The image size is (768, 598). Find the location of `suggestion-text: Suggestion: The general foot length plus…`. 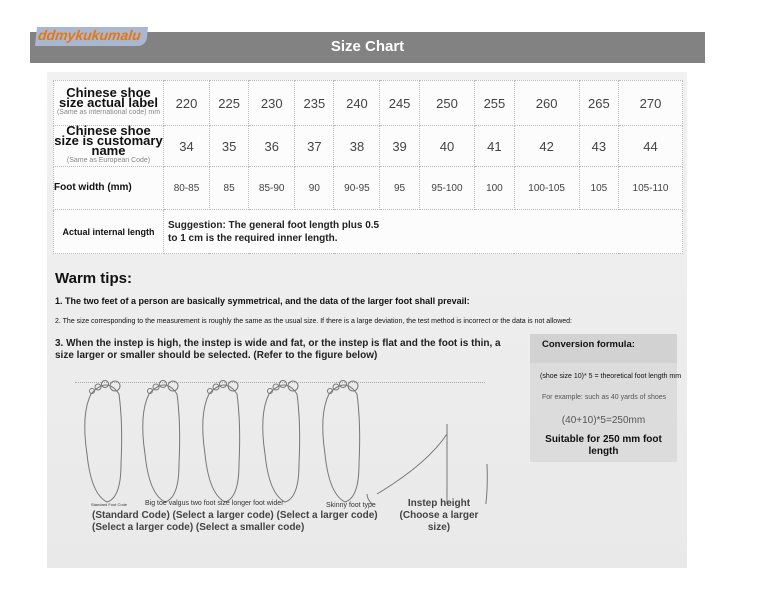

suggestion-text: Suggestion: The general foot length plus… is located at coordinates (274, 231).